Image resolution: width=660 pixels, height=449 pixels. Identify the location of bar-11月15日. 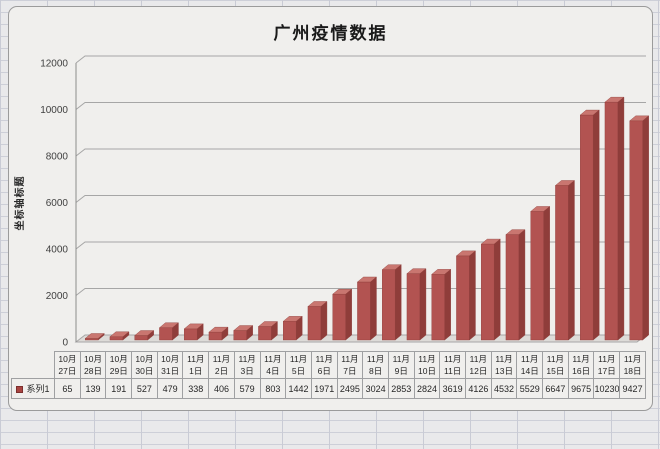
(565, 260).